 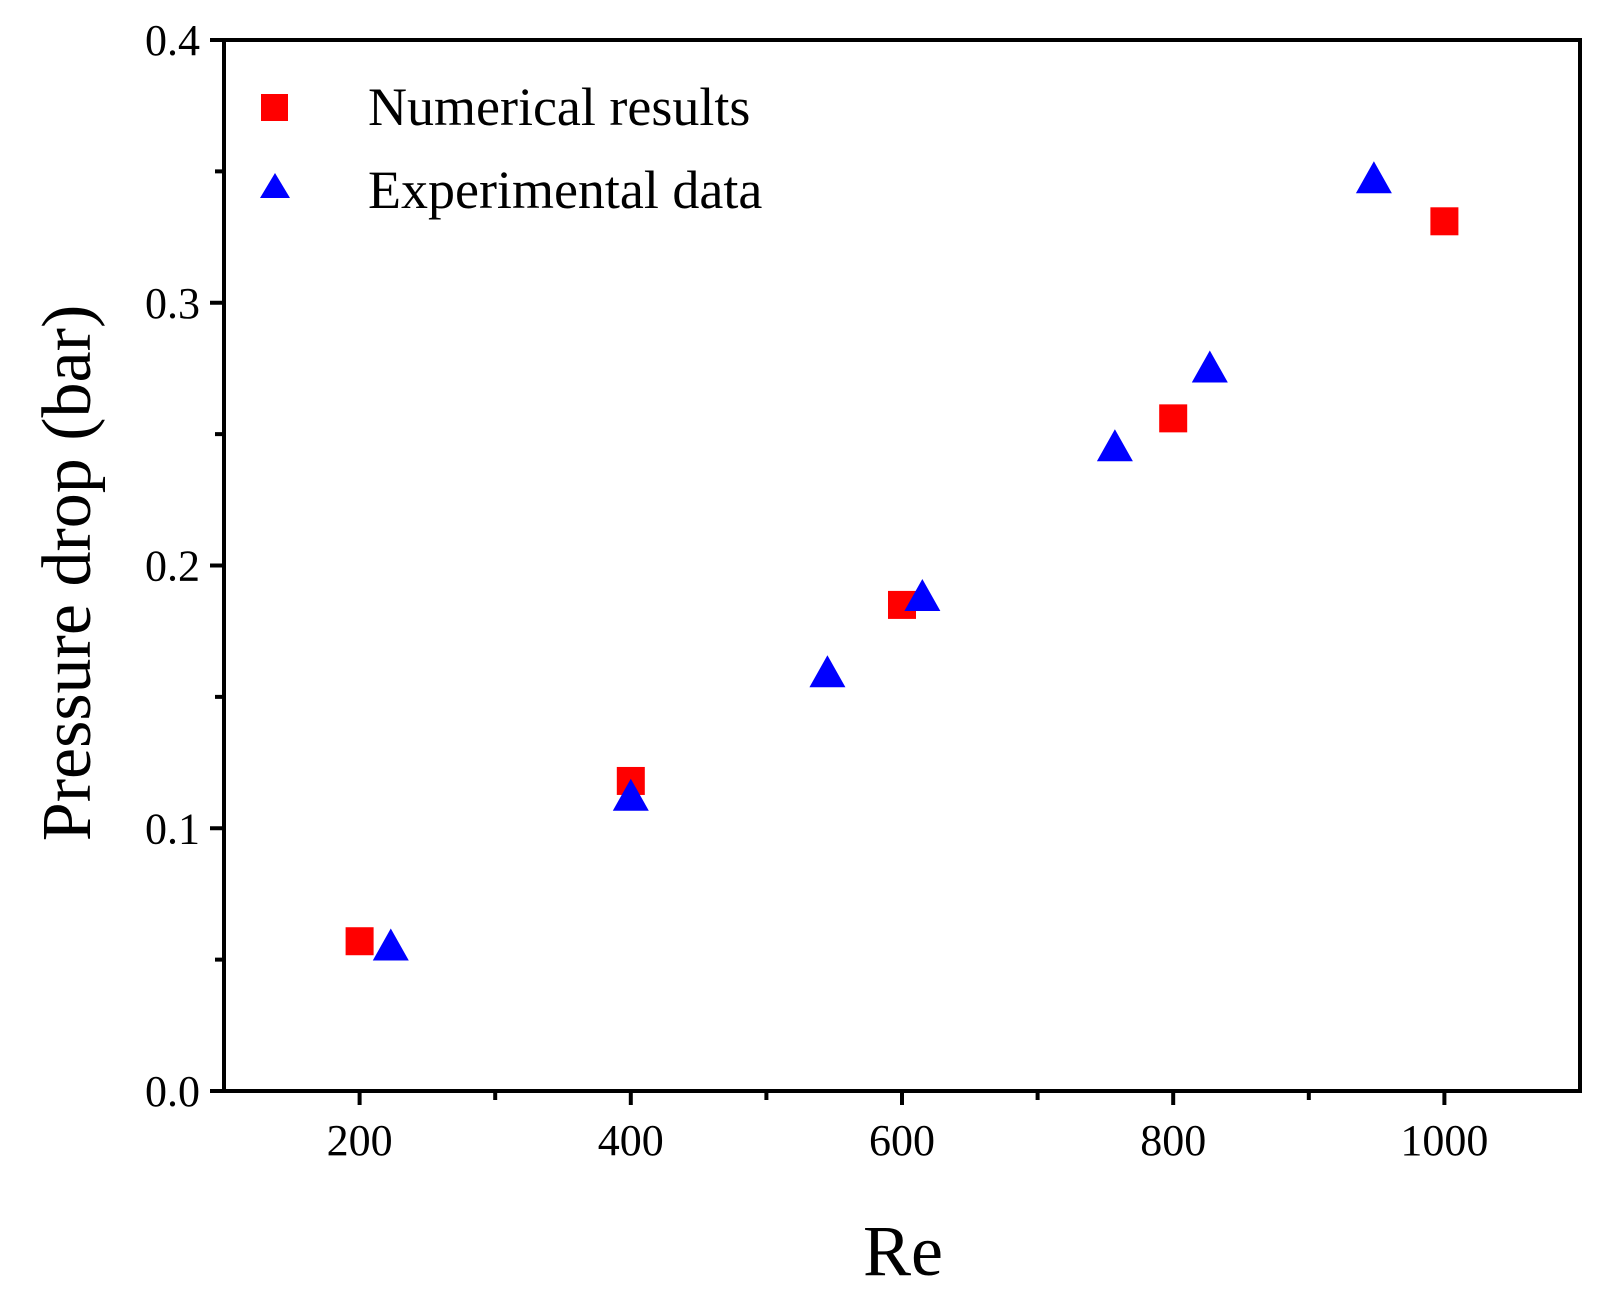 What do you see at coordinates (559, 107) in the screenshot?
I see `legend-label-numerical: Numerical results` at bounding box center [559, 107].